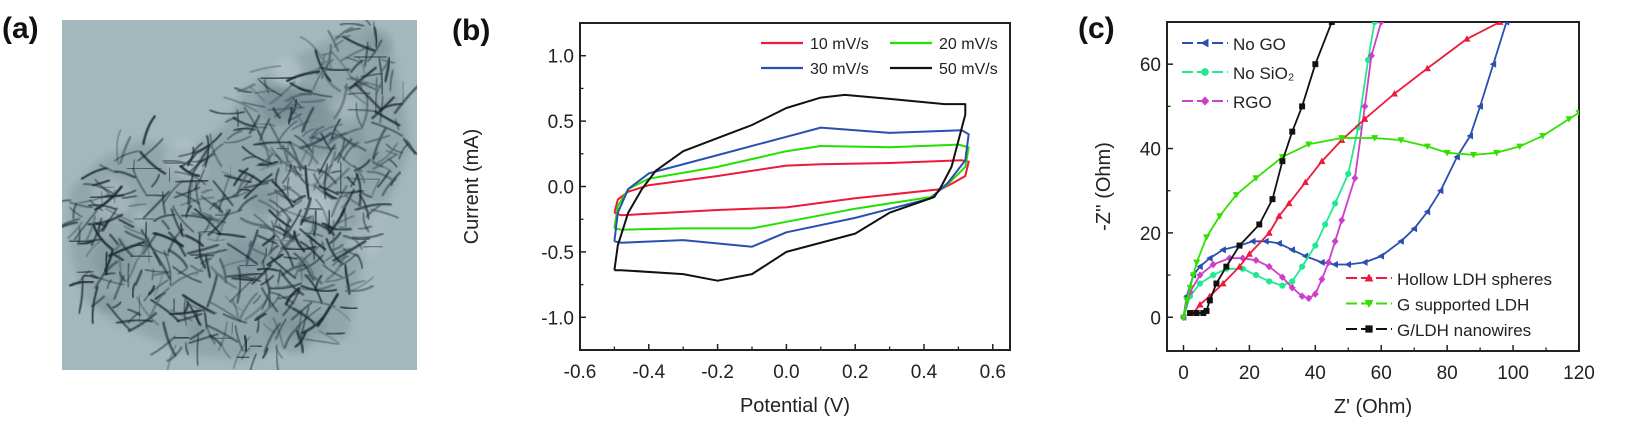 The width and height of the screenshot is (1651, 425). What do you see at coordinates (648, 372) in the screenshot?
I see `x-tick-label: -0.4` at bounding box center [648, 372].